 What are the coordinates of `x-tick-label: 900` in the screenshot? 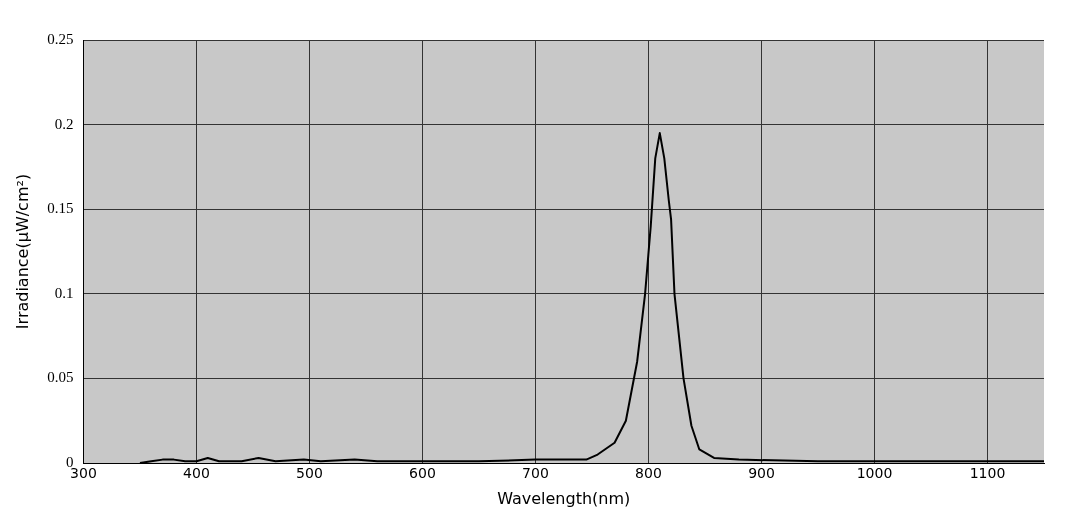 It's located at (761, 473).